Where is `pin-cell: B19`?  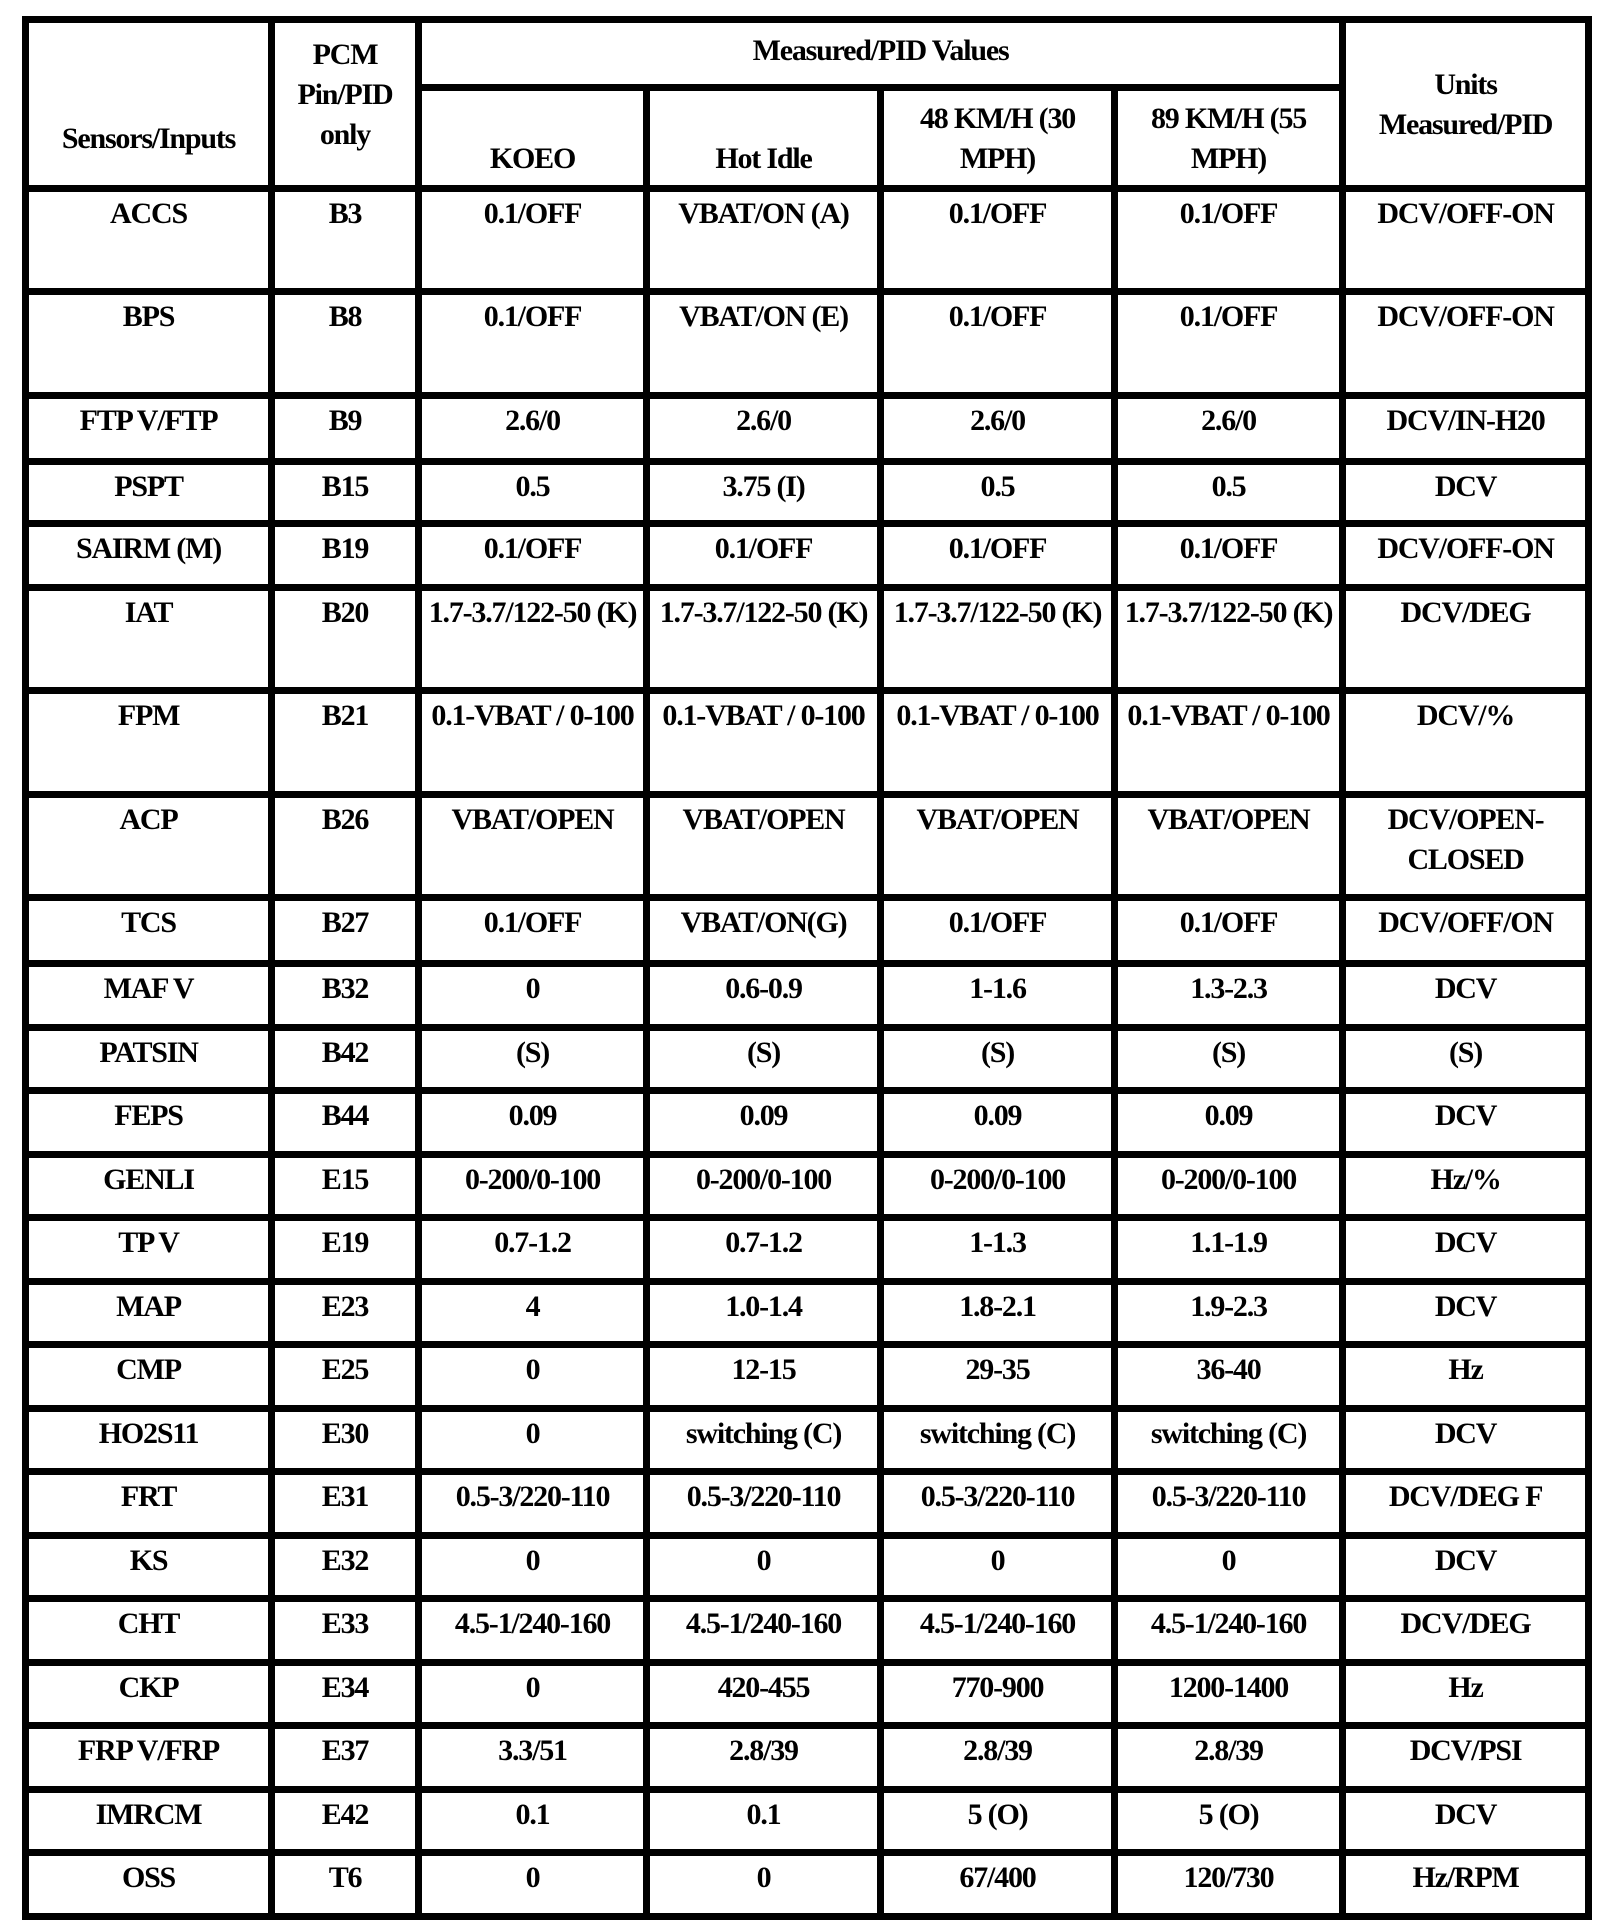
pin-cell: B19 is located at coordinates (345, 555).